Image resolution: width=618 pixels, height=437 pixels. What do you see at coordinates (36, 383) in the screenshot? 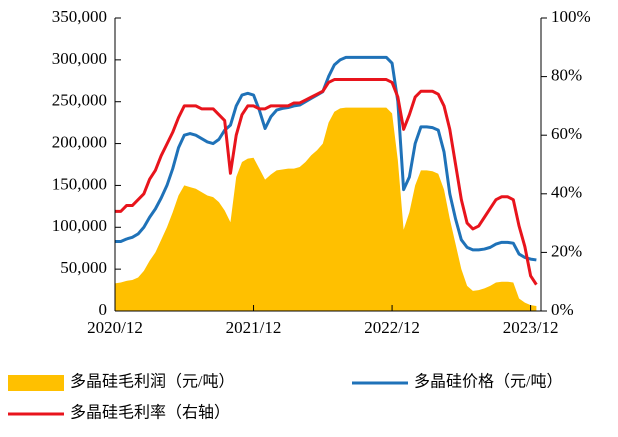
I see `legend-swatch` at bounding box center [36, 383].